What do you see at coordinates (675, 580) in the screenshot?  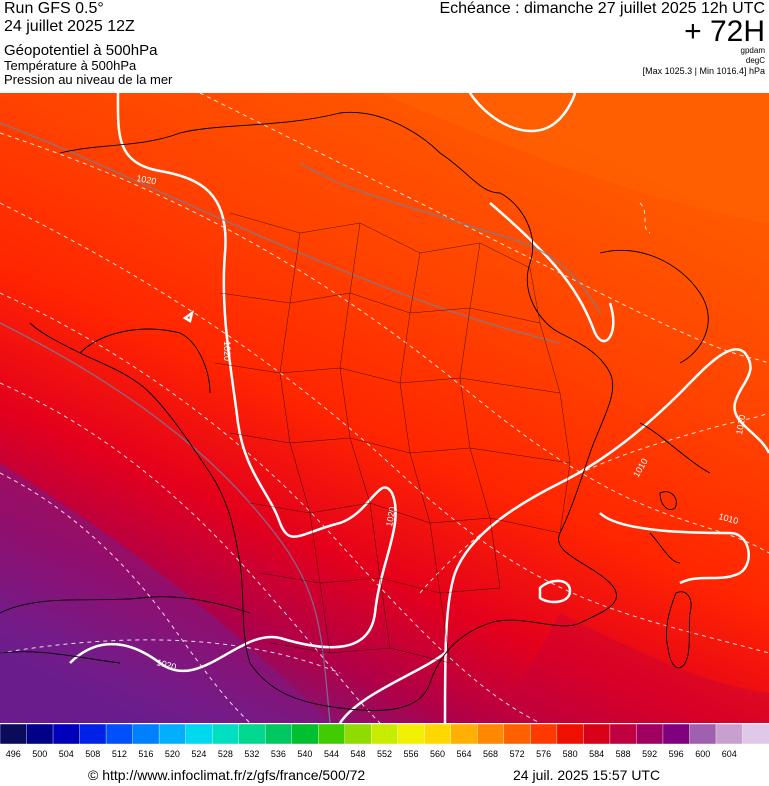 I see `corsica` at bounding box center [675, 580].